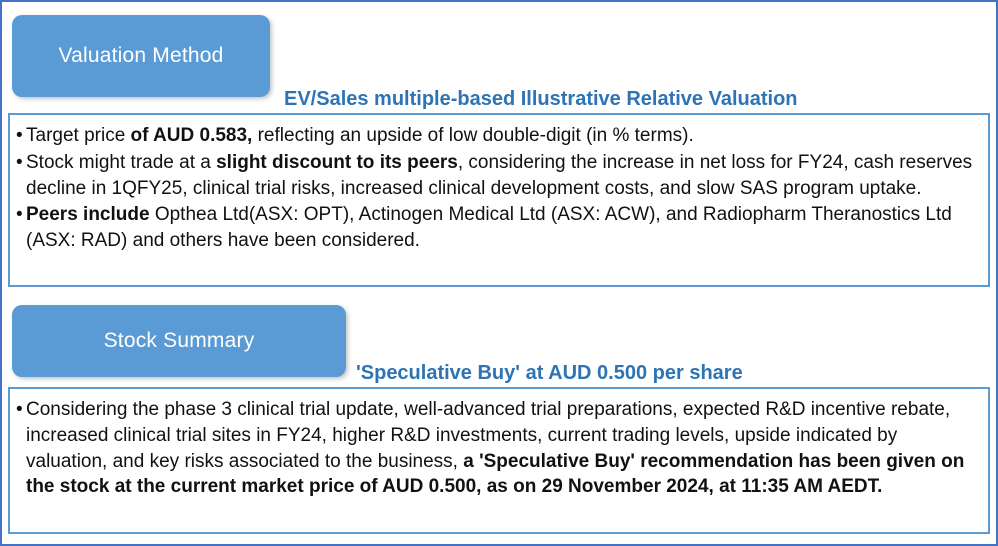 The width and height of the screenshot is (998, 546). I want to click on text-segment: Stock might trade at a, so click(121, 162).